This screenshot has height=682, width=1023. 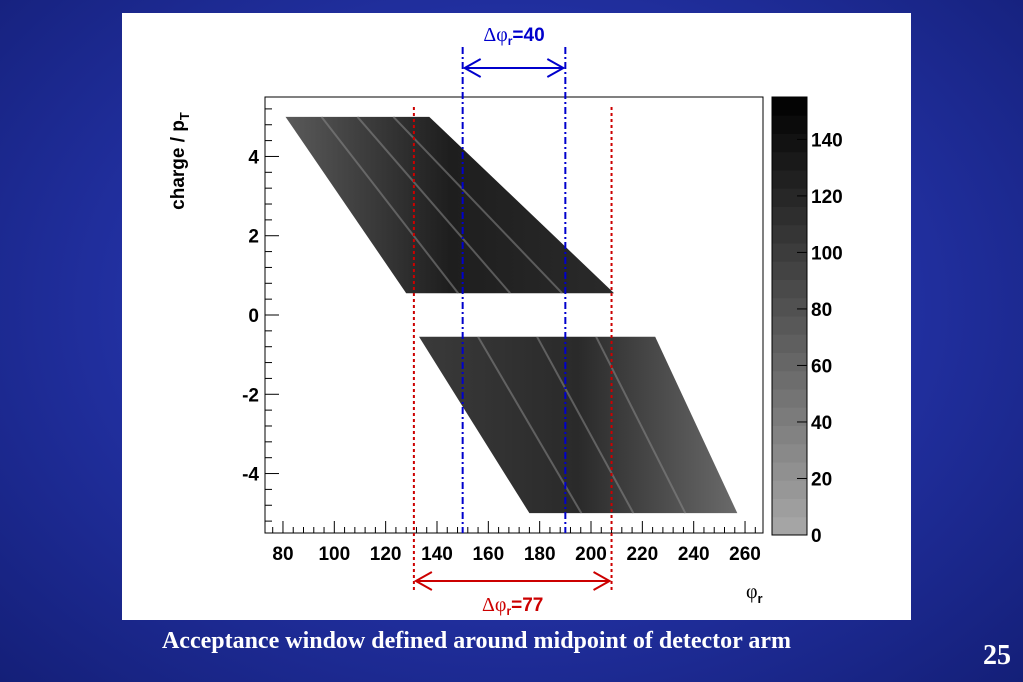 I want to click on x-tick-label: 220, so click(x=642, y=554).